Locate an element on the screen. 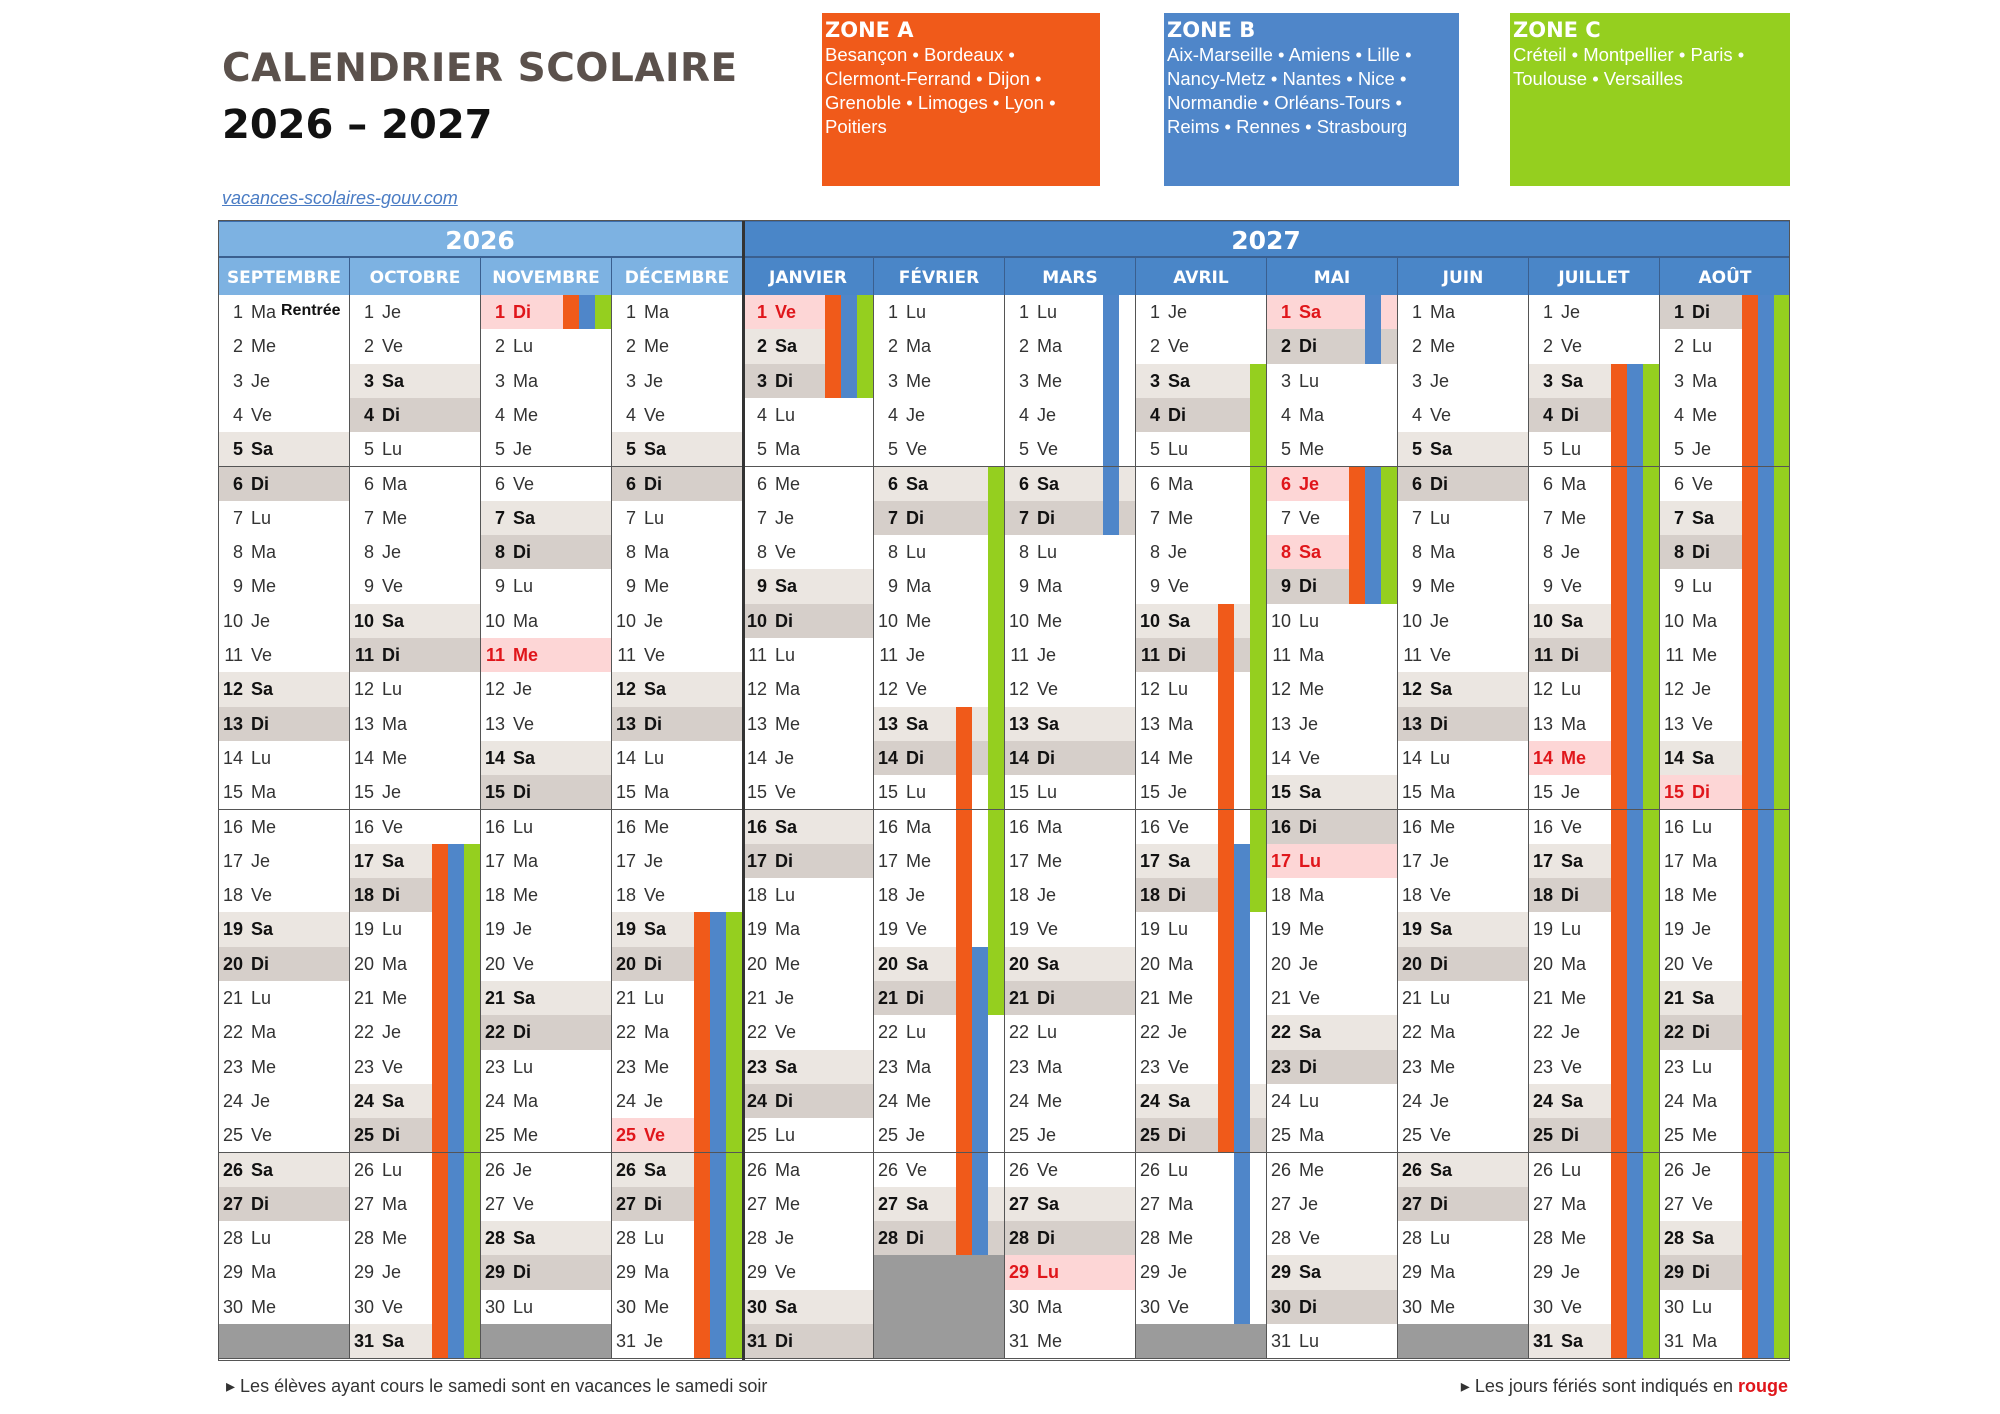  day-cell: 11 Lu is located at coordinates (807, 656).